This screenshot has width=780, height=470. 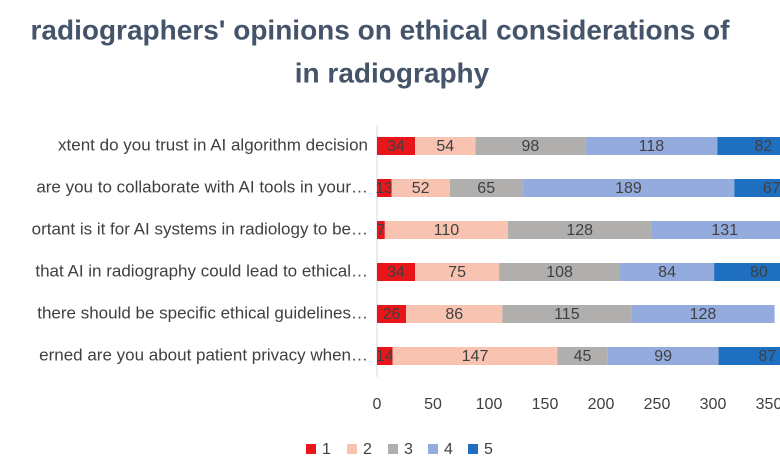 I want to click on x-tick-label: 0, so click(x=377, y=404).